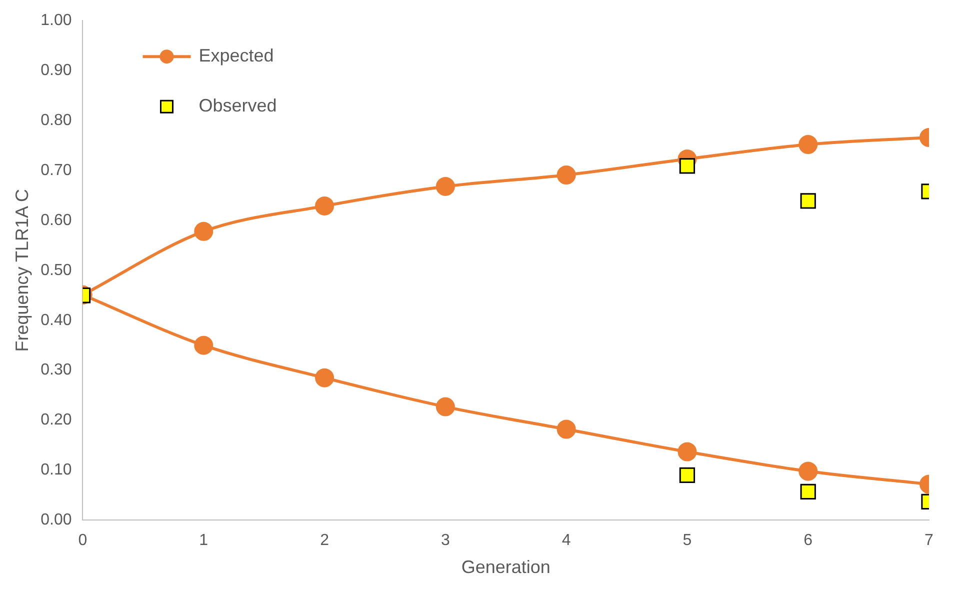  What do you see at coordinates (56, 70) in the screenshot?
I see `y-tick-label: 0.90` at bounding box center [56, 70].